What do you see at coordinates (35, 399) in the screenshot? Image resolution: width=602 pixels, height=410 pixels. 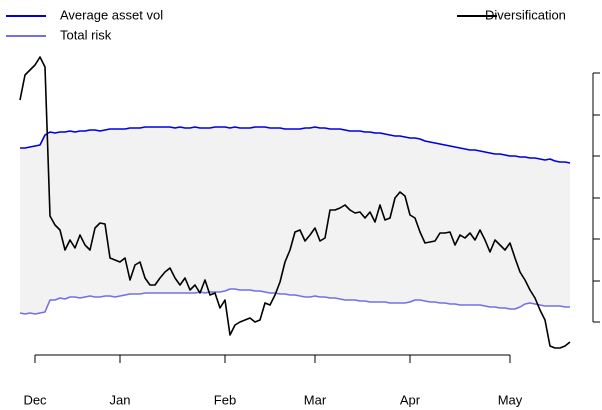 I see `x-tick-label: Dec` at bounding box center [35, 399].